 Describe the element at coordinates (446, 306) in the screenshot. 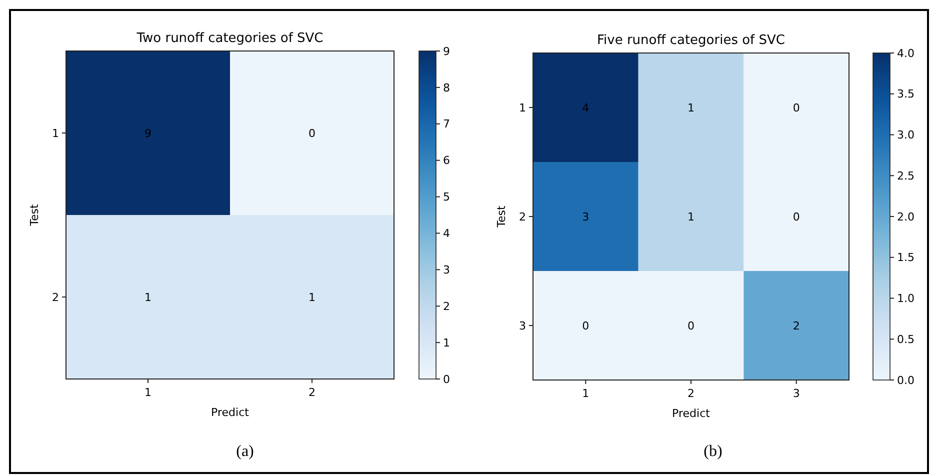

I see `color-bar-label: 2` at that location.